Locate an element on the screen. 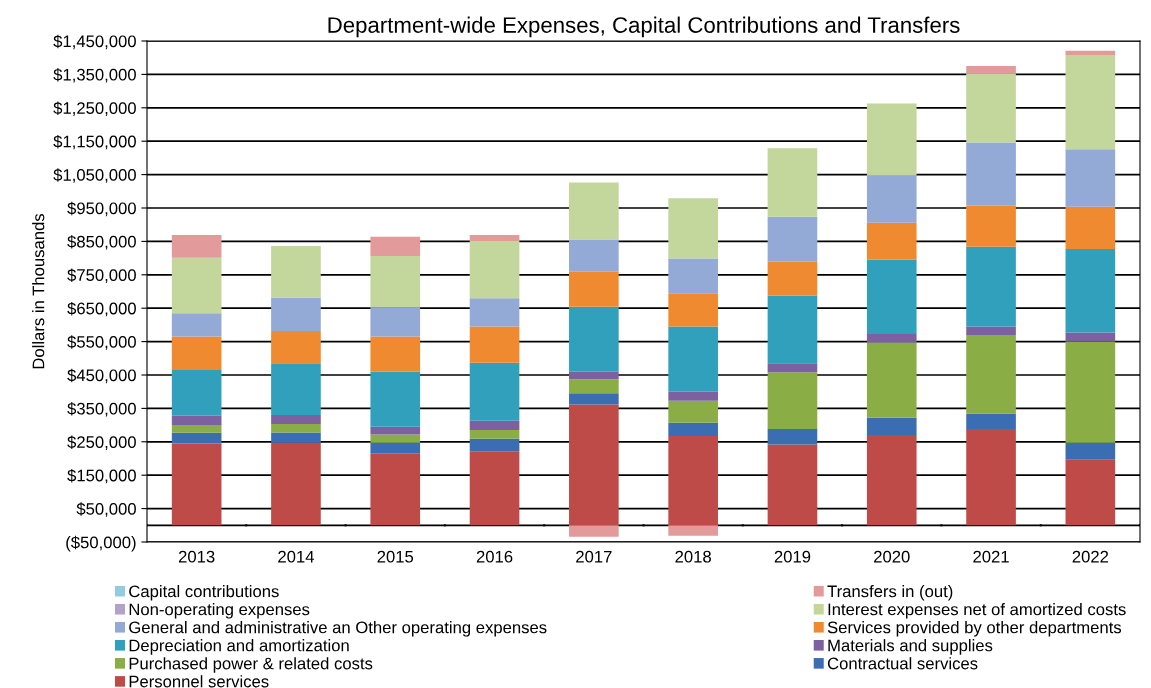 The width and height of the screenshot is (1151, 688). y-tick-label: ($50,000) is located at coordinates (101, 543).